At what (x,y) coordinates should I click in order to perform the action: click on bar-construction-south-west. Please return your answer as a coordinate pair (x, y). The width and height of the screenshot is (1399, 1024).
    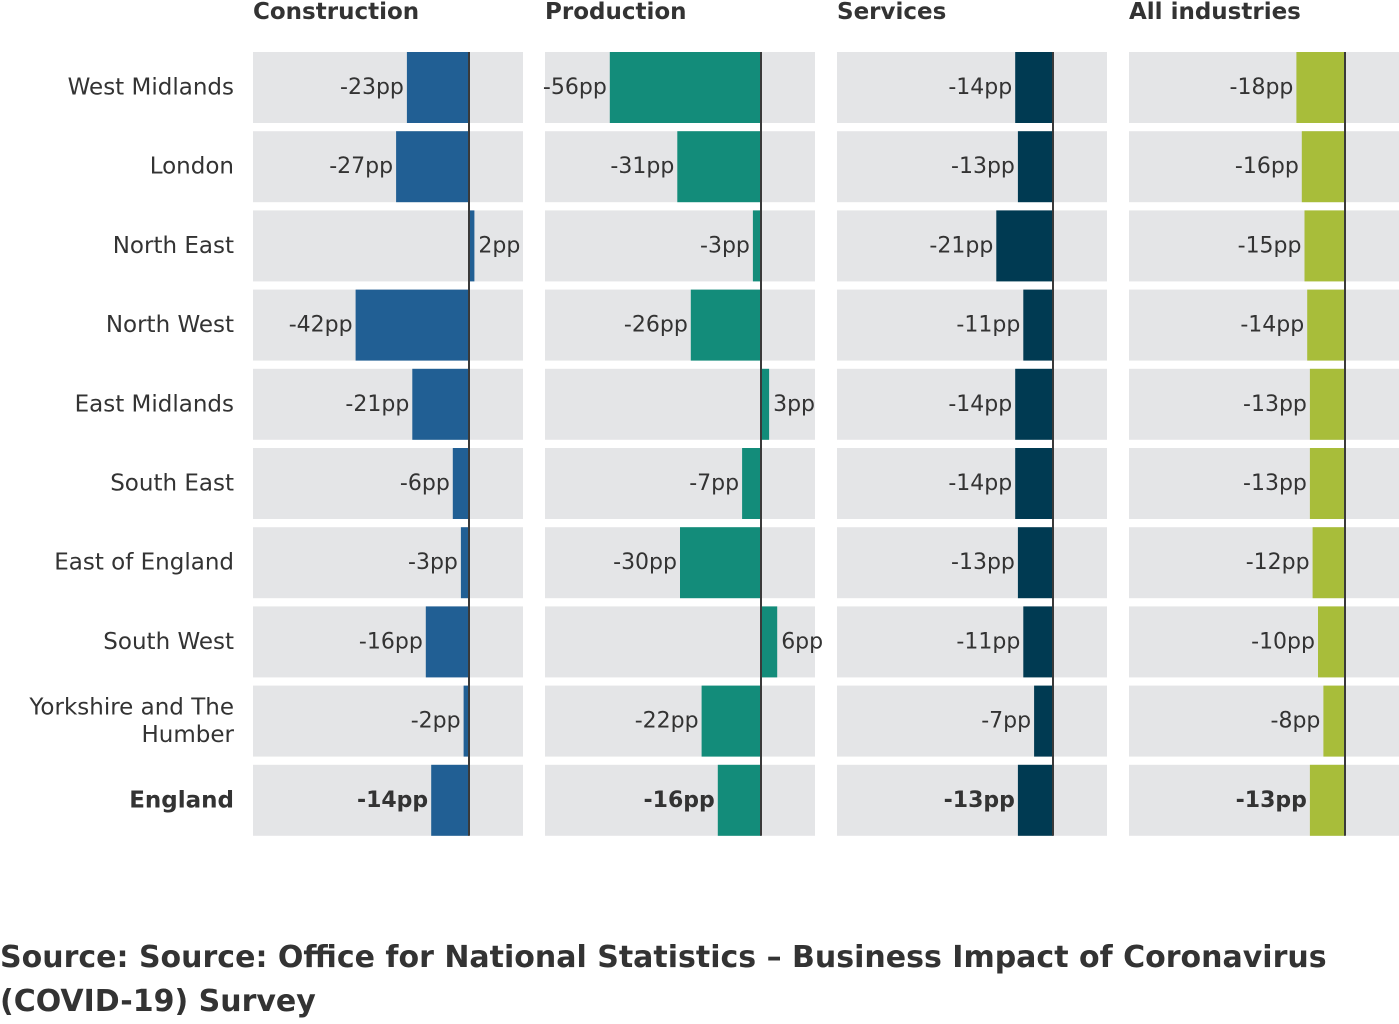
    Looking at the image, I should click on (447, 642).